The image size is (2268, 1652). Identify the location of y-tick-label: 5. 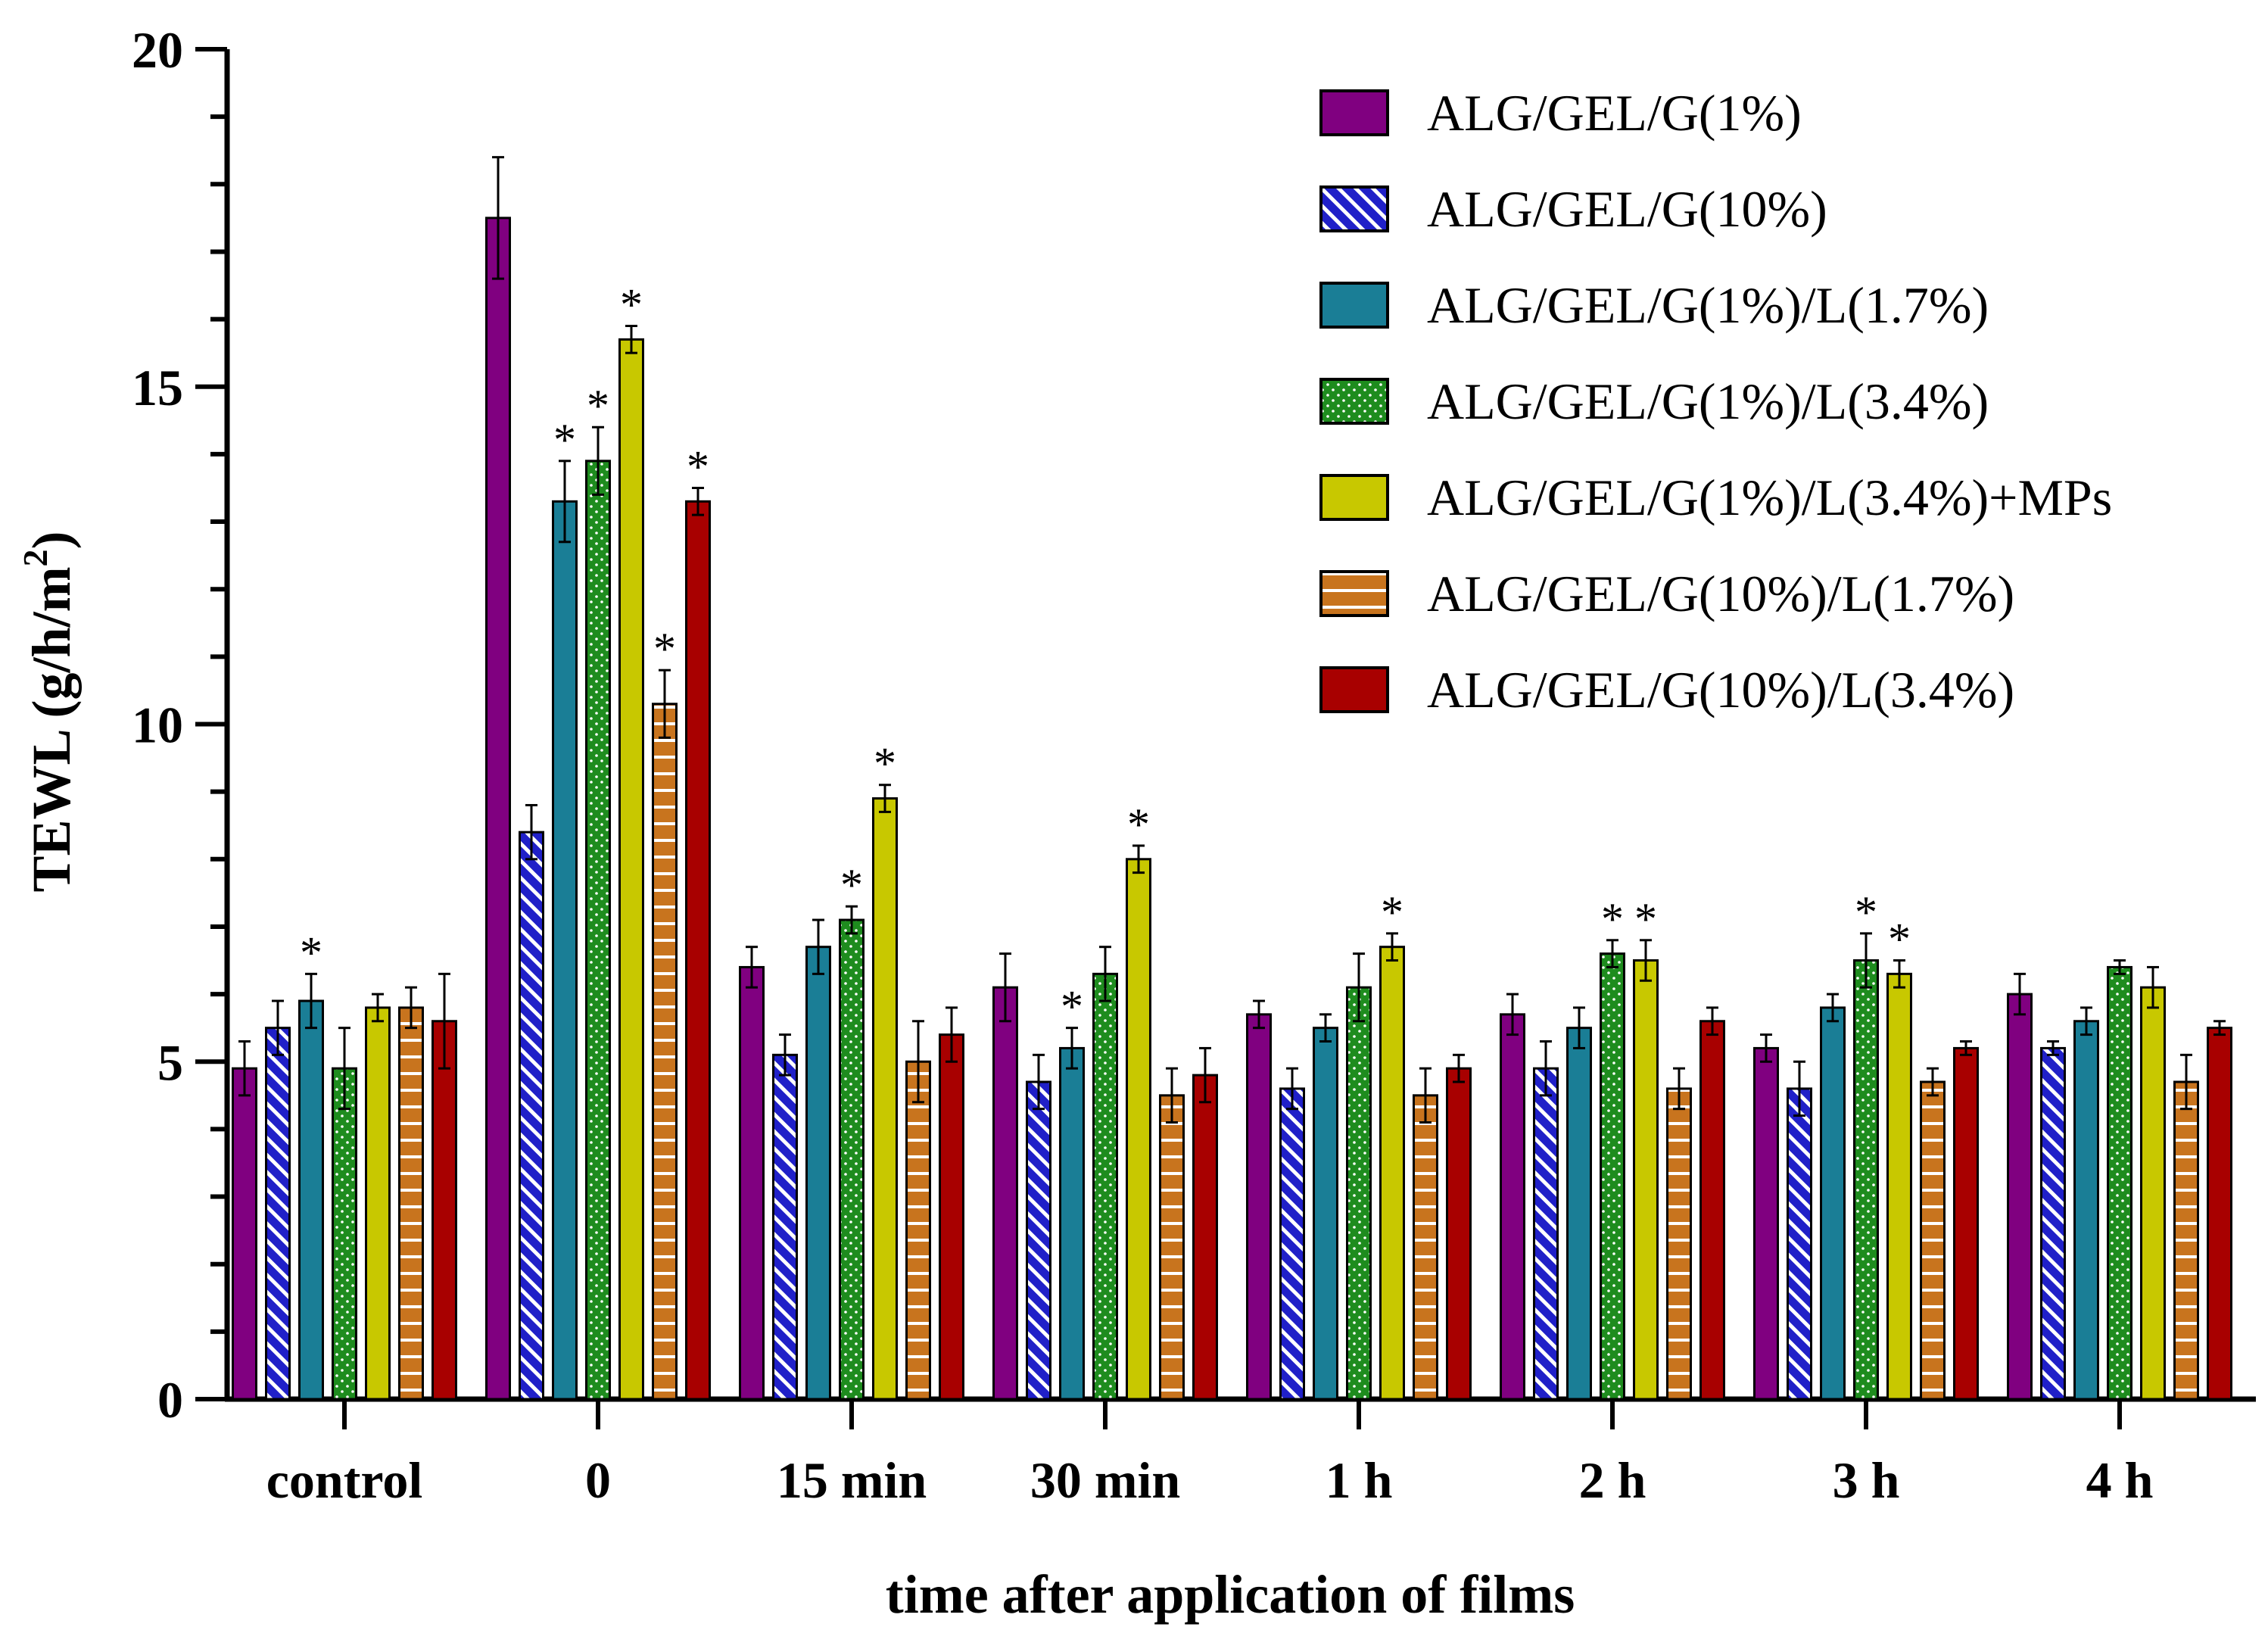
(170, 1062).